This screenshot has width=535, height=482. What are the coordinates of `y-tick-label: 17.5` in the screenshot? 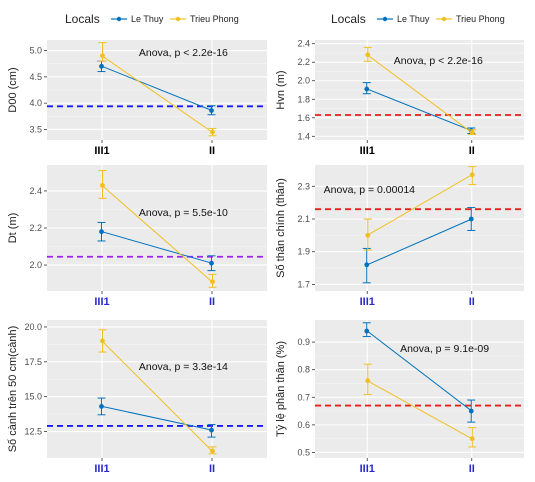 It's located at (33, 362).